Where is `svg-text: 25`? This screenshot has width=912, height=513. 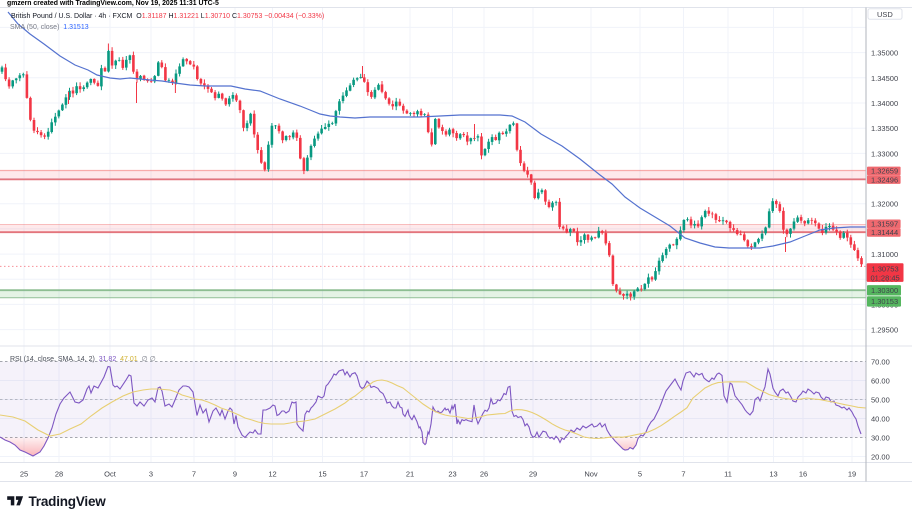
svg-text: 25 is located at coordinates (24, 474).